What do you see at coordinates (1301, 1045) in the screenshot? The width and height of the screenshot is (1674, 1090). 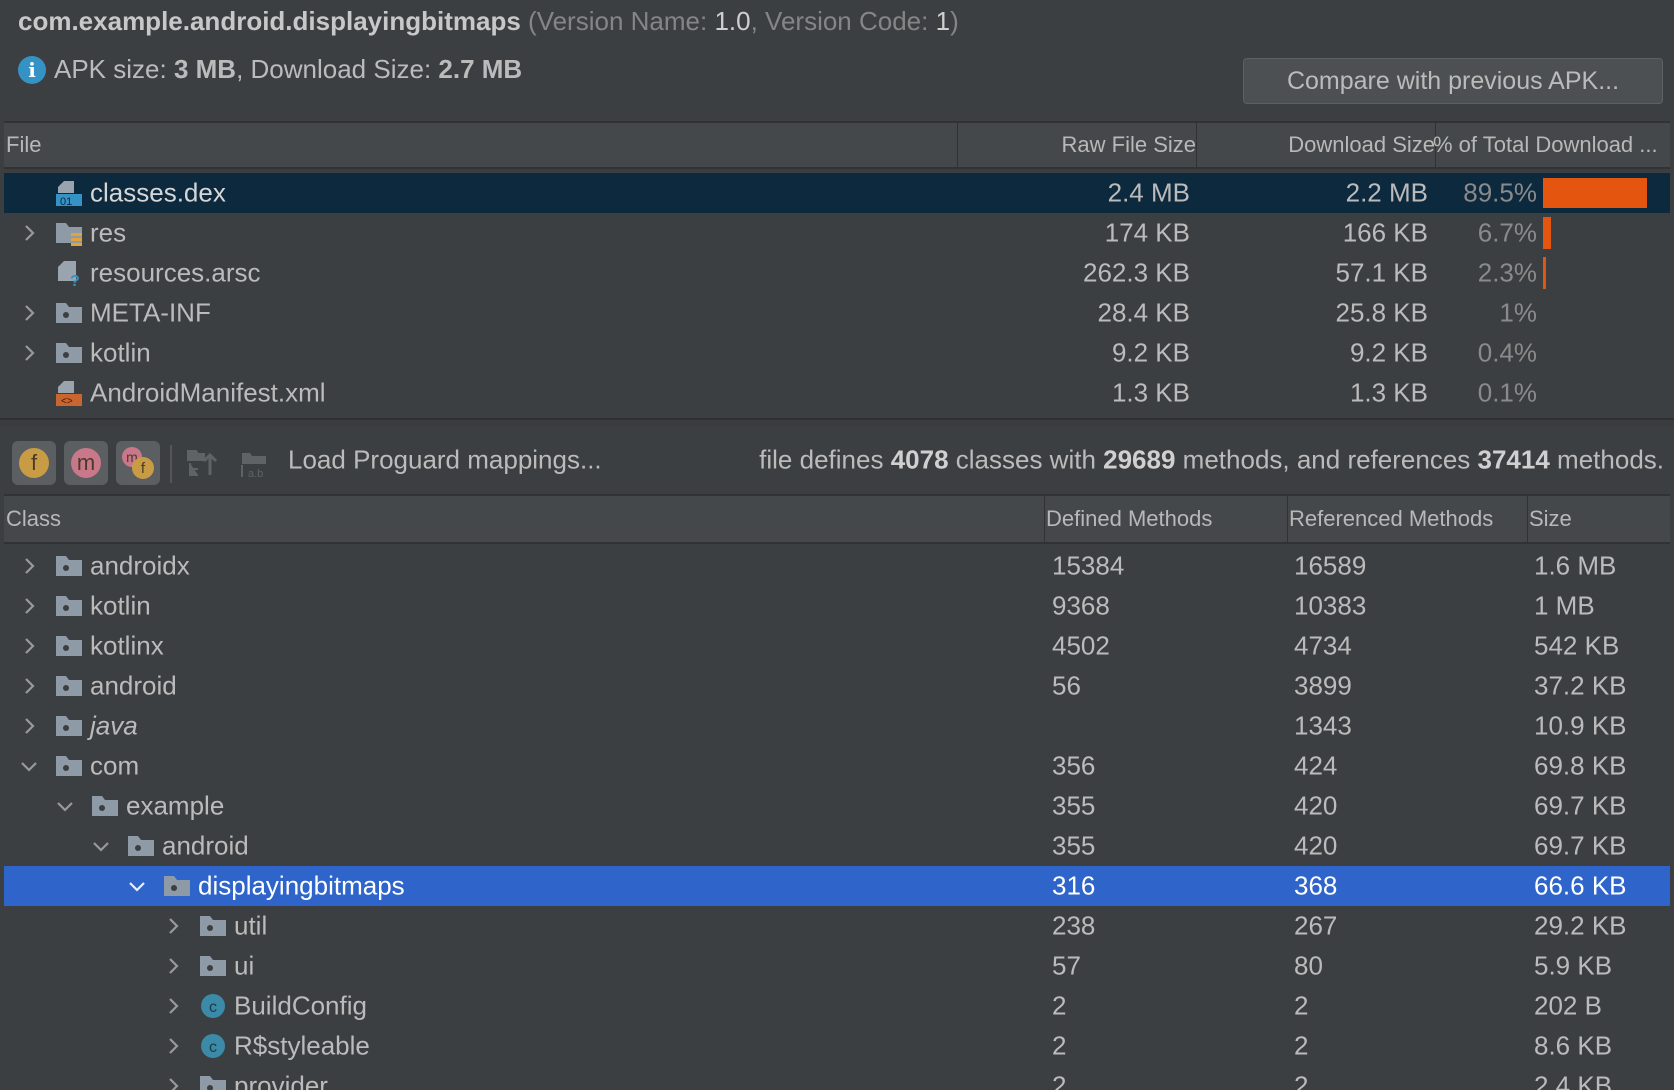 I see `referenced-methods: 2` at bounding box center [1301, 1045].